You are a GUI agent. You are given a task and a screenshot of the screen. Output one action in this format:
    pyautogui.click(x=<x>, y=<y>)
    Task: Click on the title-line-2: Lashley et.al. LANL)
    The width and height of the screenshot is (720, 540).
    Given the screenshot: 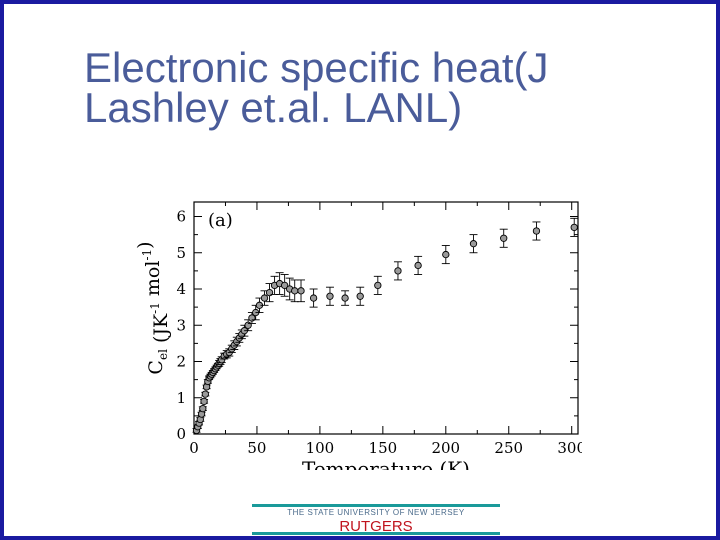 What is the action you would take?
    pyautogui.click(x=273, y=107)
    